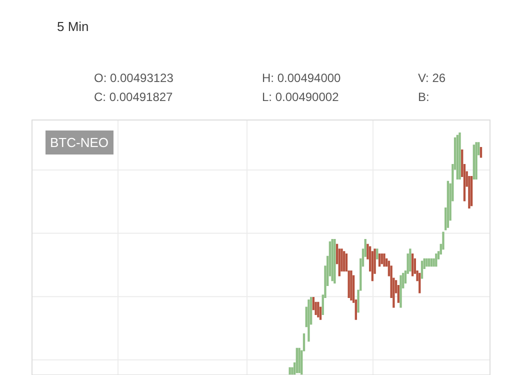  What do you see at coordinates (79, 142) in the screenshot?
I see `text: BTC-NEO` at bounding box center [79, 142].